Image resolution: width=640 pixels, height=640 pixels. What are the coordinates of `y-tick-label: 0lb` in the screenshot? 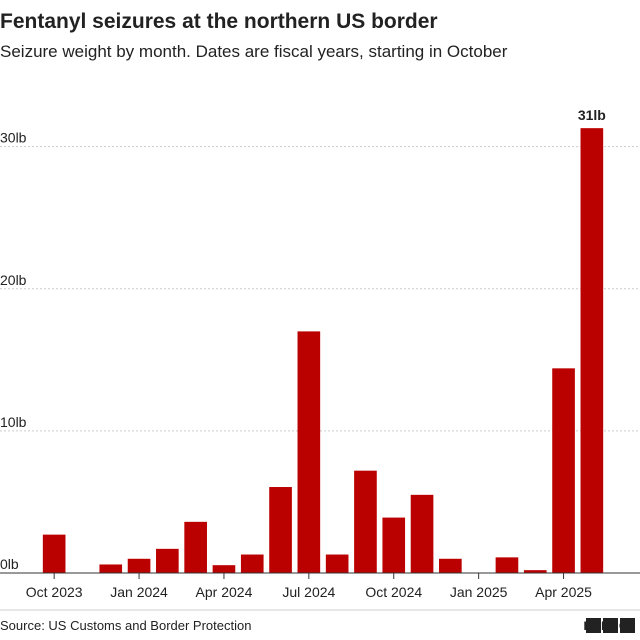 It's located at (9, 564).